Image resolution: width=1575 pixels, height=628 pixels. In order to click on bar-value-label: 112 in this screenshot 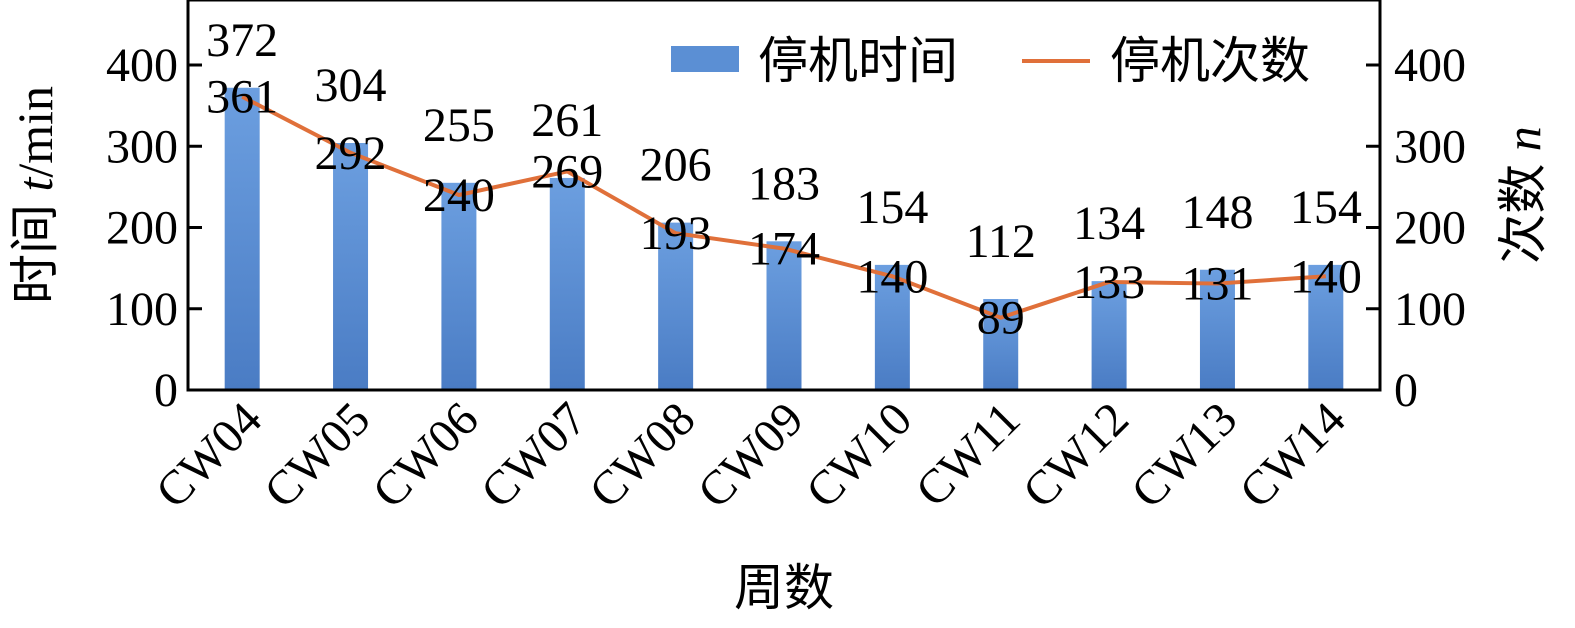, I will do `click(1001, 241)`.